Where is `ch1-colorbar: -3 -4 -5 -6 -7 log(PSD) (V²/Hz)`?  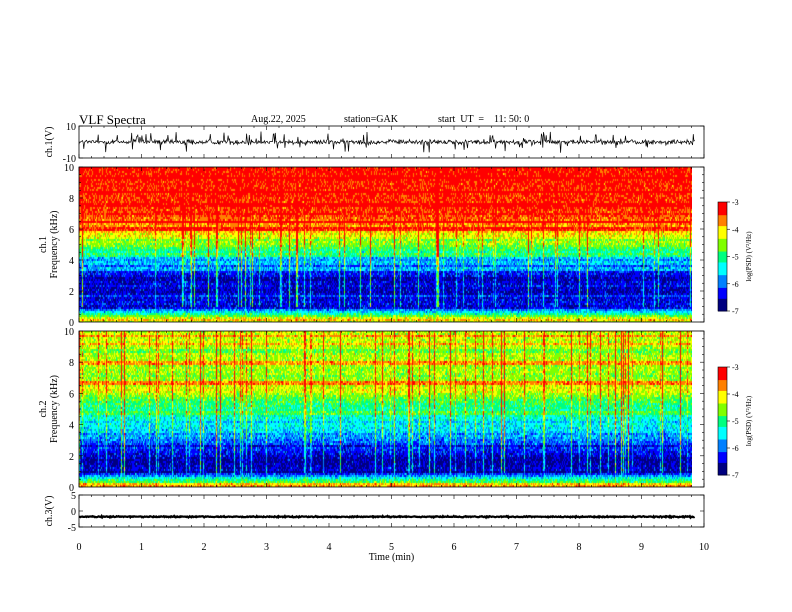
ch1-colorbar: -3 -4 -5 -6 -7 log(PSD) (V²/Hz) is located at coordinates (735, 257).